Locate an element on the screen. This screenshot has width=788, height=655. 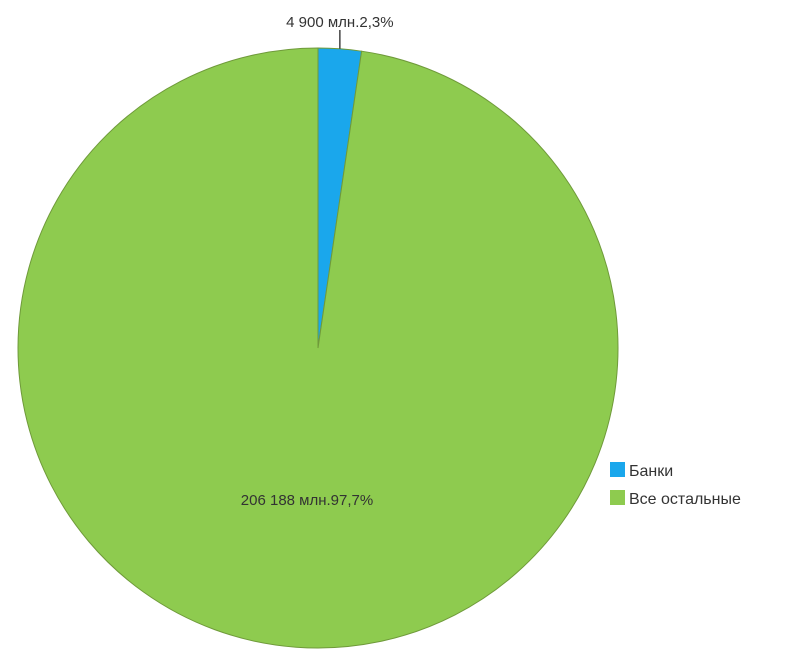
data-labels-layer: 4 900 млн.2,3% 206 188 млн.97,7% is located at coordinates (317, 261).